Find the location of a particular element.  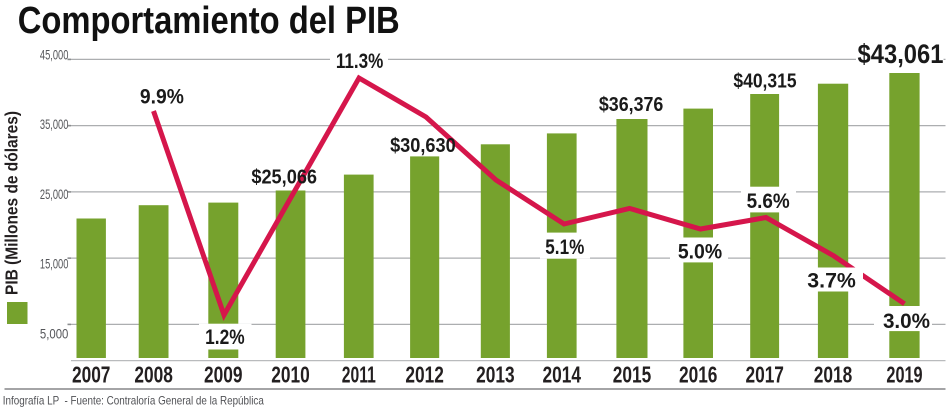

svg-text: 2012 is located at coordinates (424, 374).